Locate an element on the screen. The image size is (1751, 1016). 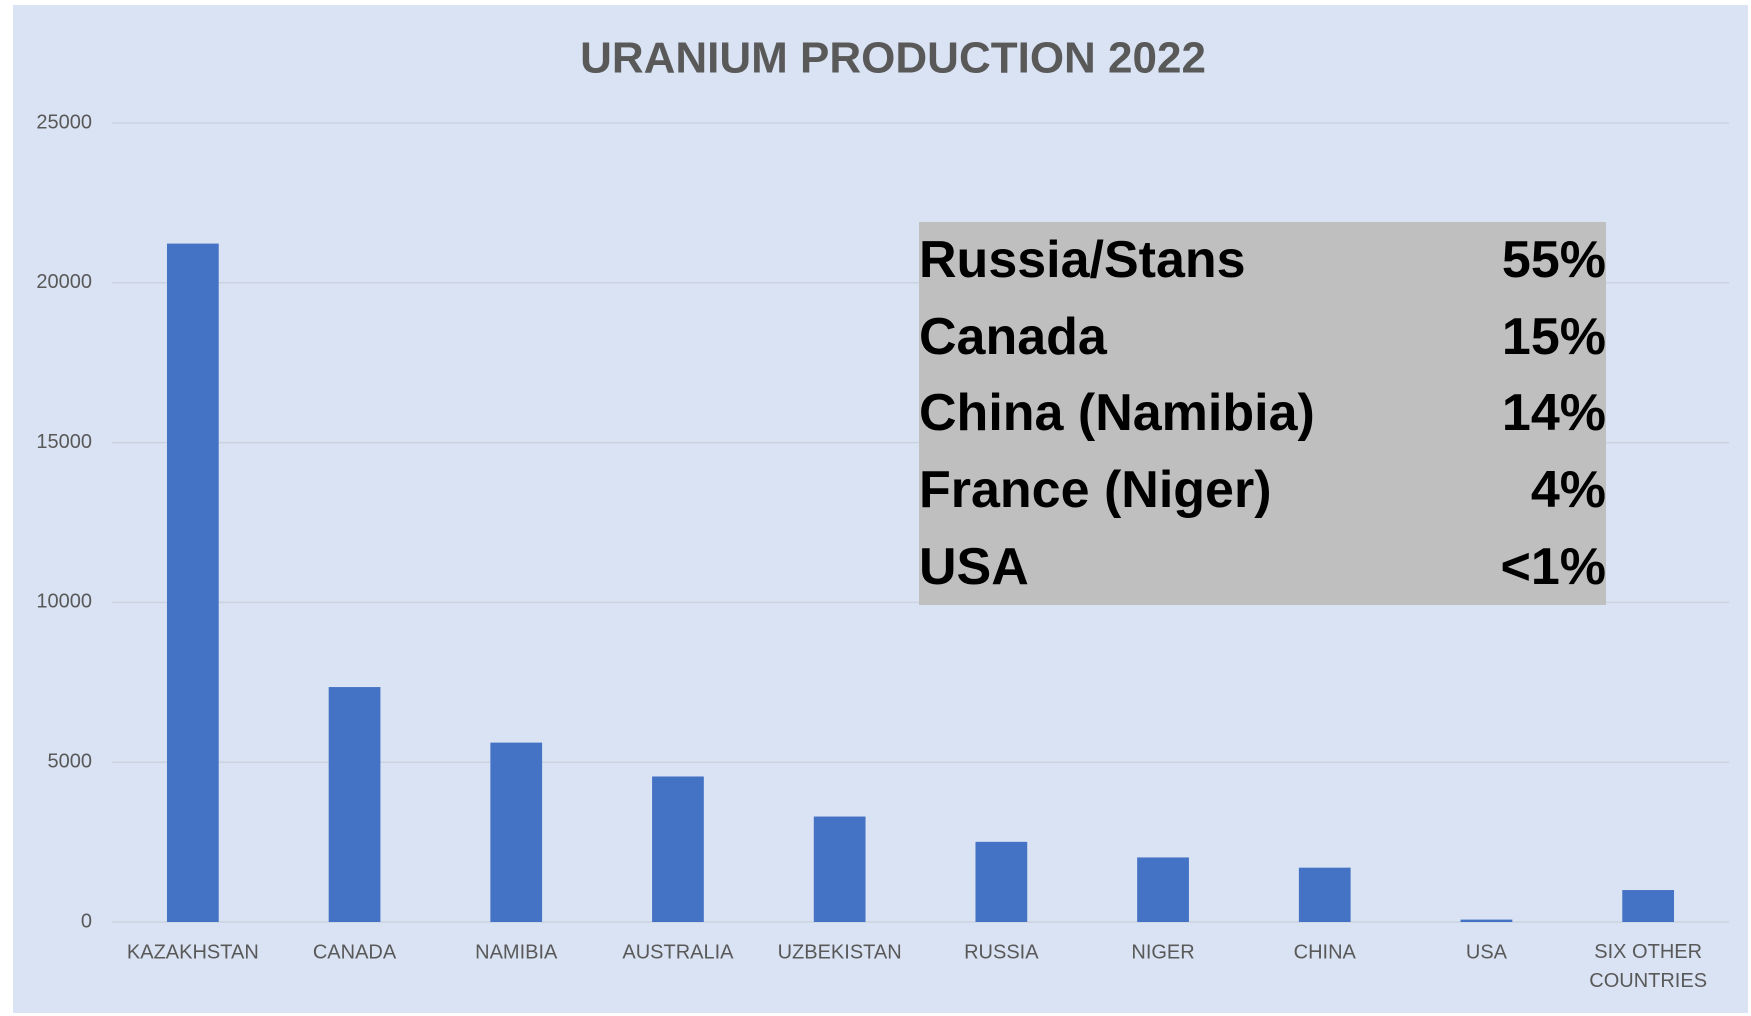
table-row: Russia/Stans 55% is located at coordinates (1262, 260).